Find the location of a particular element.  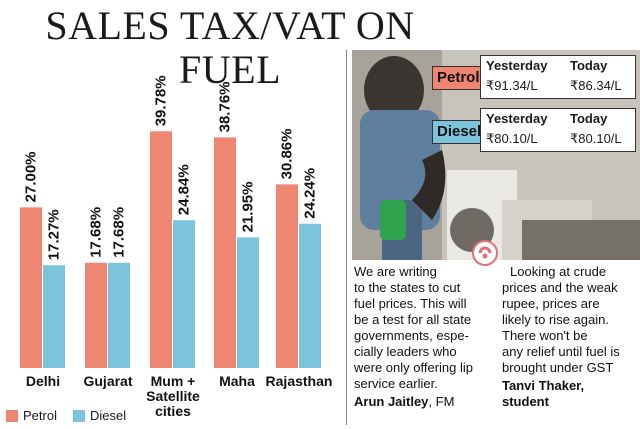

data-label-petrol-0: 27.00% is located at coordinates (31, 176).